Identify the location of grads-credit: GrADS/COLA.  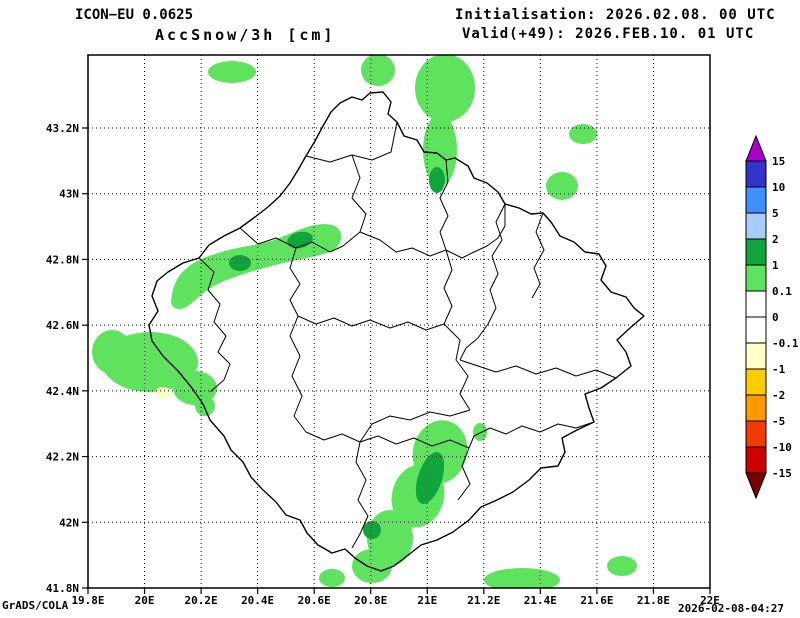
(35, 605).